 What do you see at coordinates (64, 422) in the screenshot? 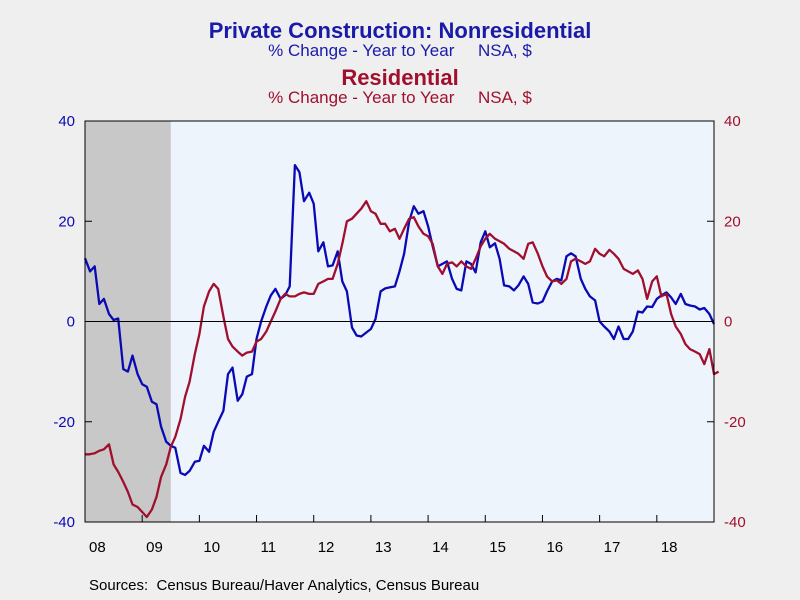
I see `left-tick-label: -20` at bounding box center [64, 422].